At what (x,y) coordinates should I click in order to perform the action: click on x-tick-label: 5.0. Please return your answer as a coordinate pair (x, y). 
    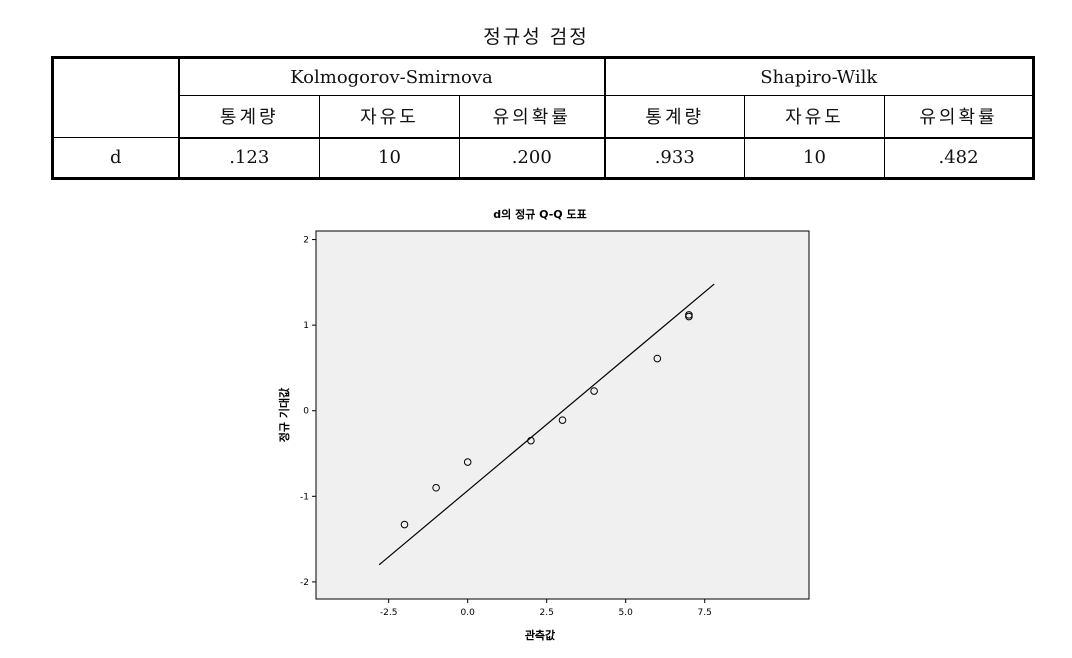
    Looking at the image, I should click on (626, 613).